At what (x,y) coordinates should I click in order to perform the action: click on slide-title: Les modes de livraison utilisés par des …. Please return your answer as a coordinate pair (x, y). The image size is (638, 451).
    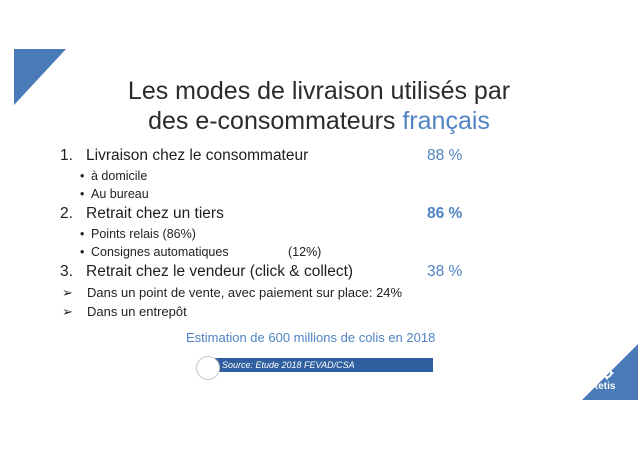
    Looking at the image, I should click on (319, 106).